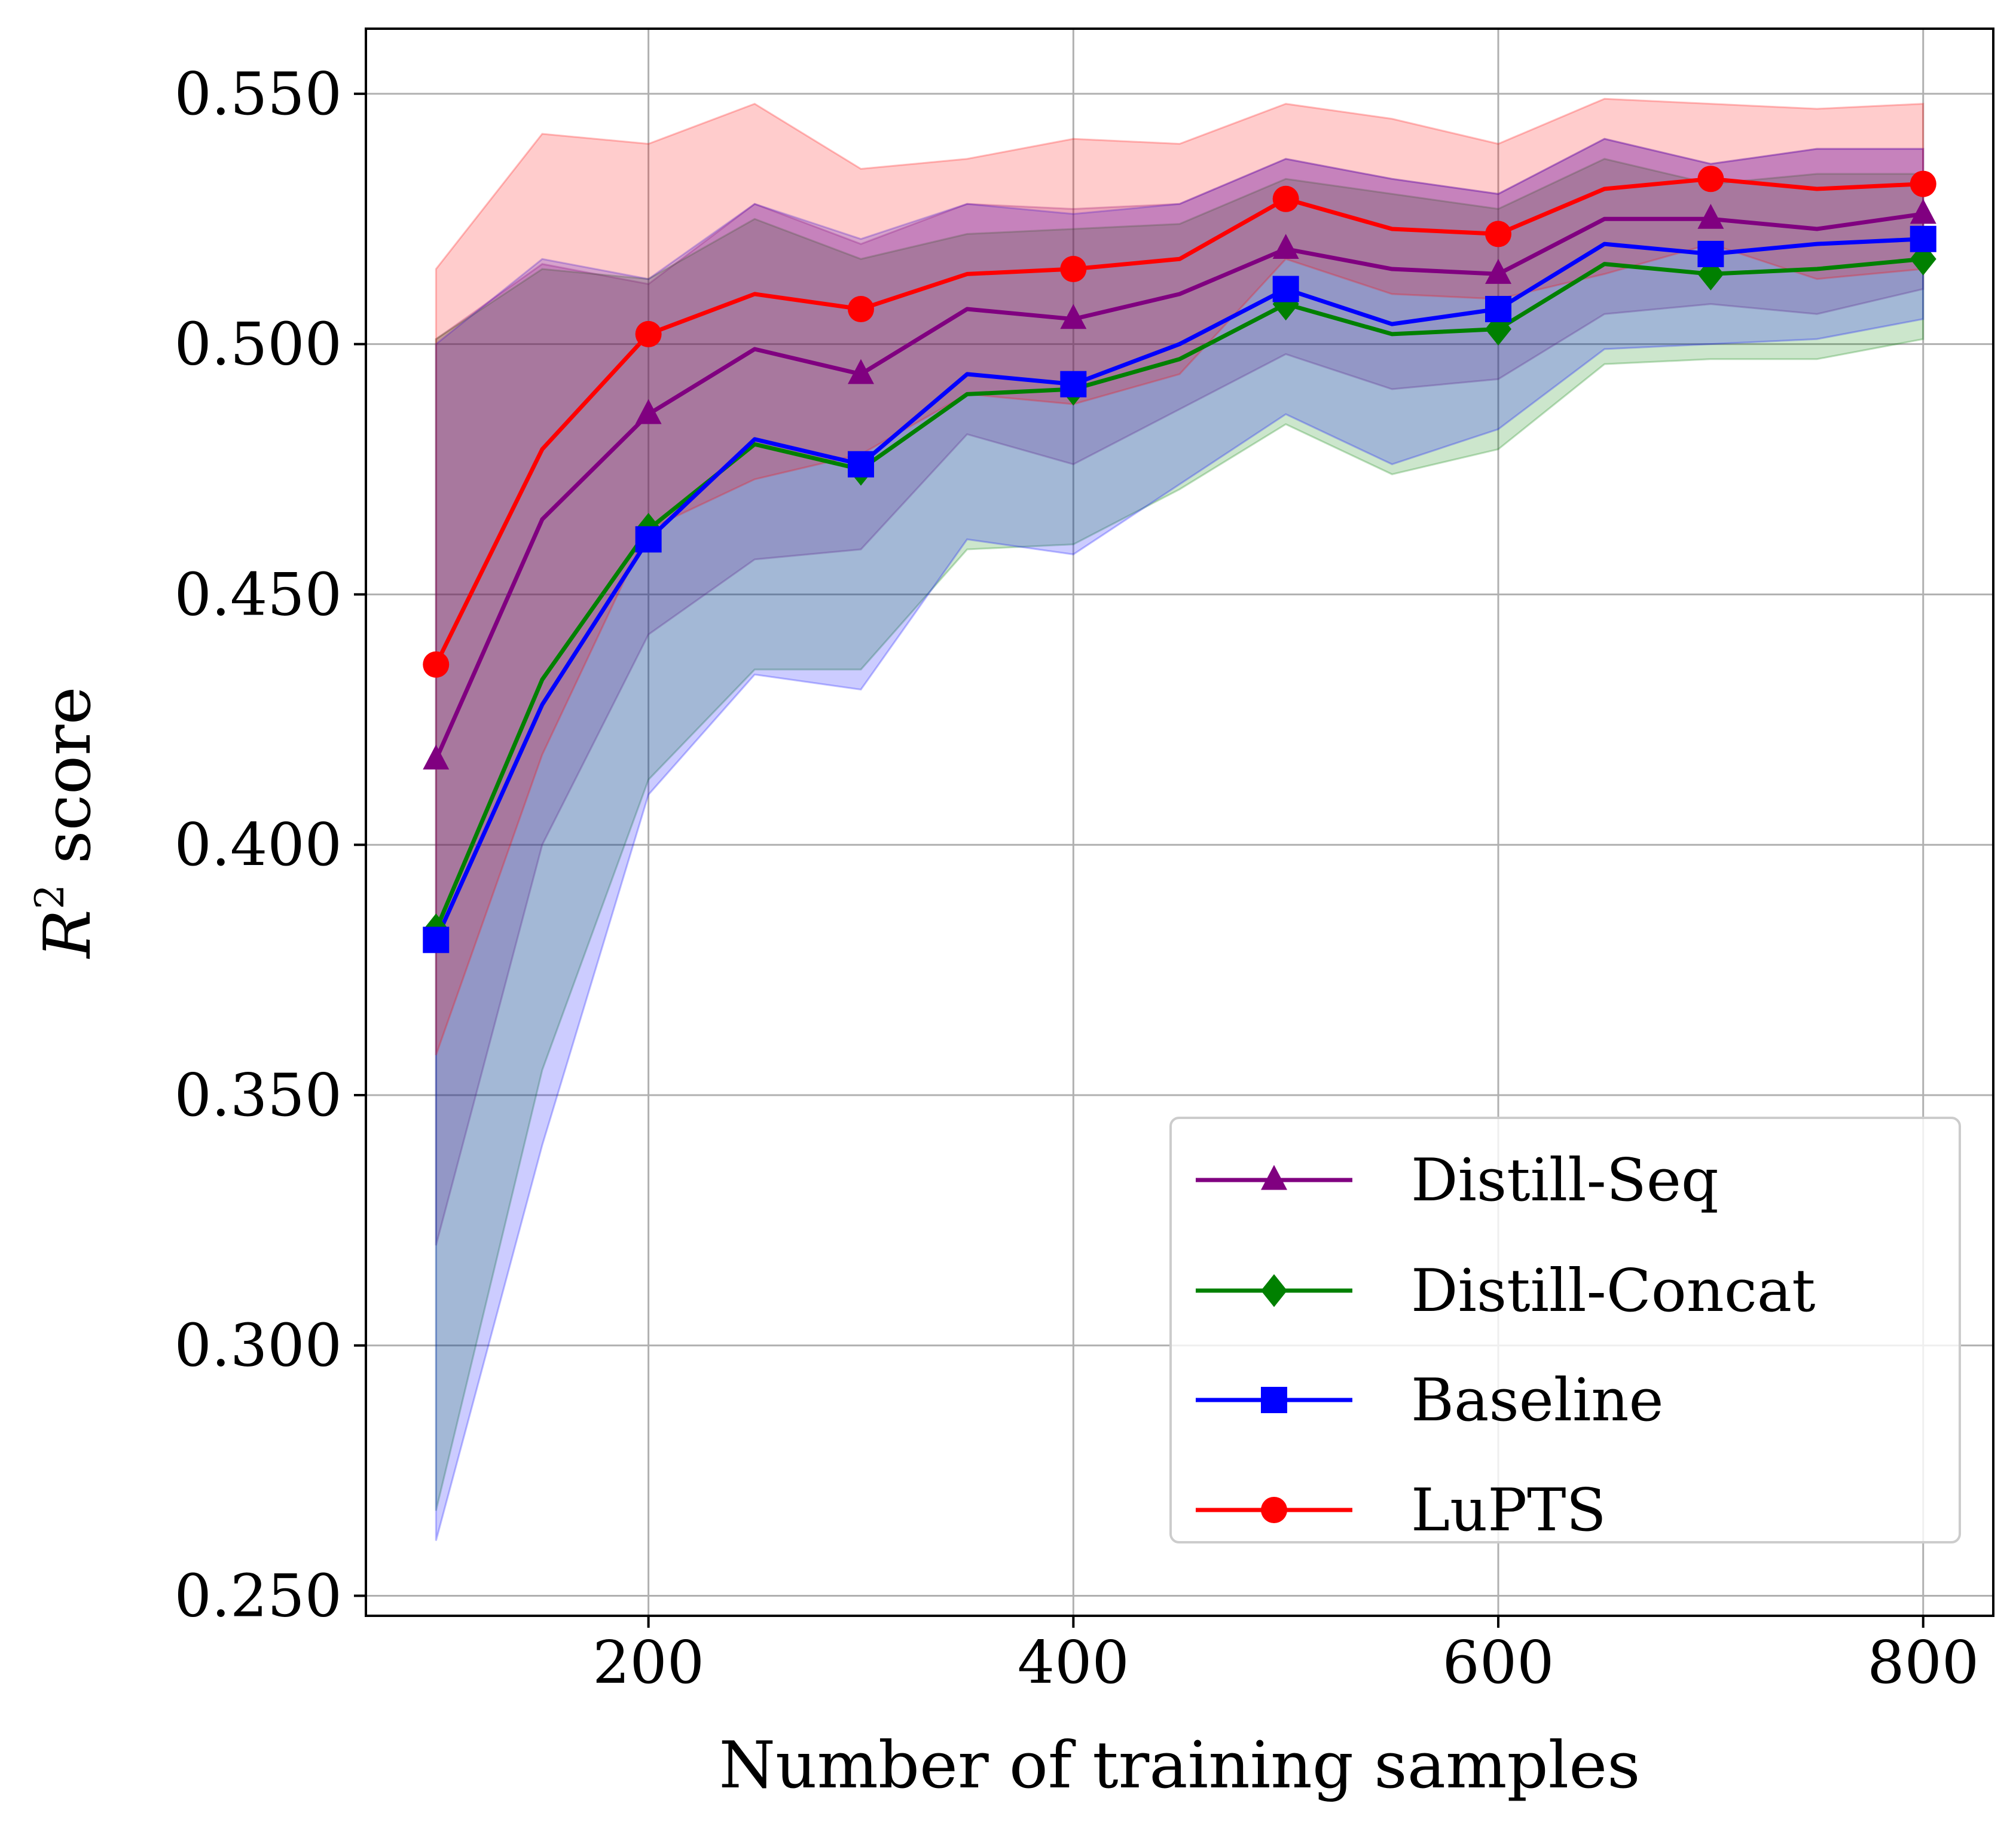  What do you see at coordinates (1285, 1656) in the screenshot?
I see `x-axis-ticks: 200 400 600 800` at bounding box center [1285, 1656].